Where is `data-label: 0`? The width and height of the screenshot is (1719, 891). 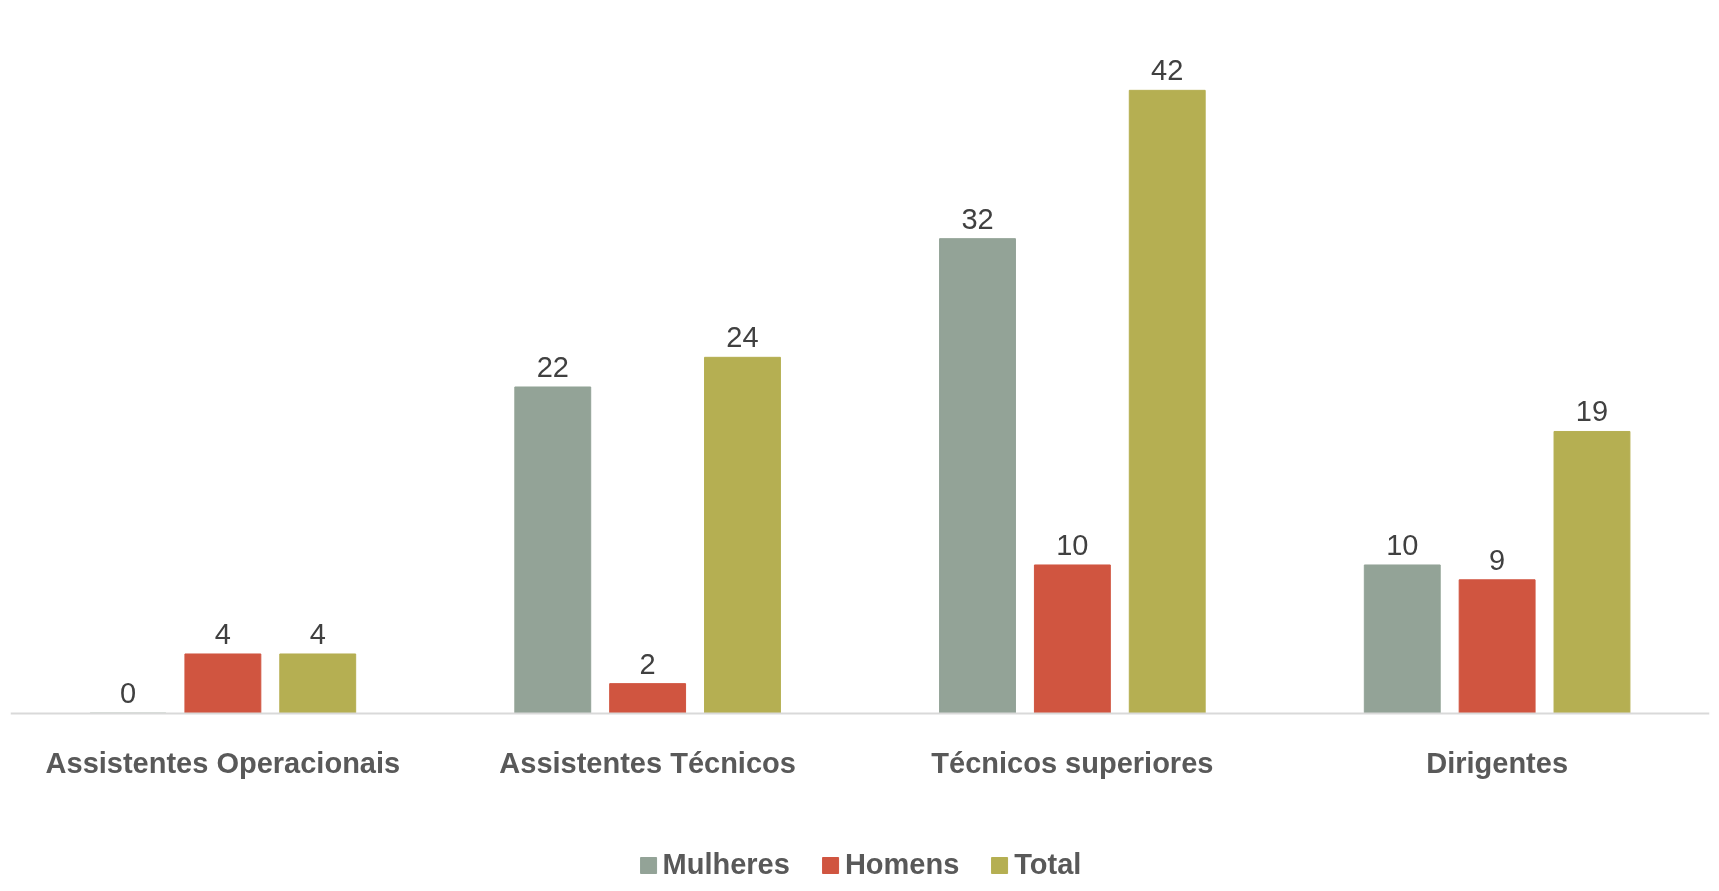 data-label: 0 is located at coordinates (128, 693).